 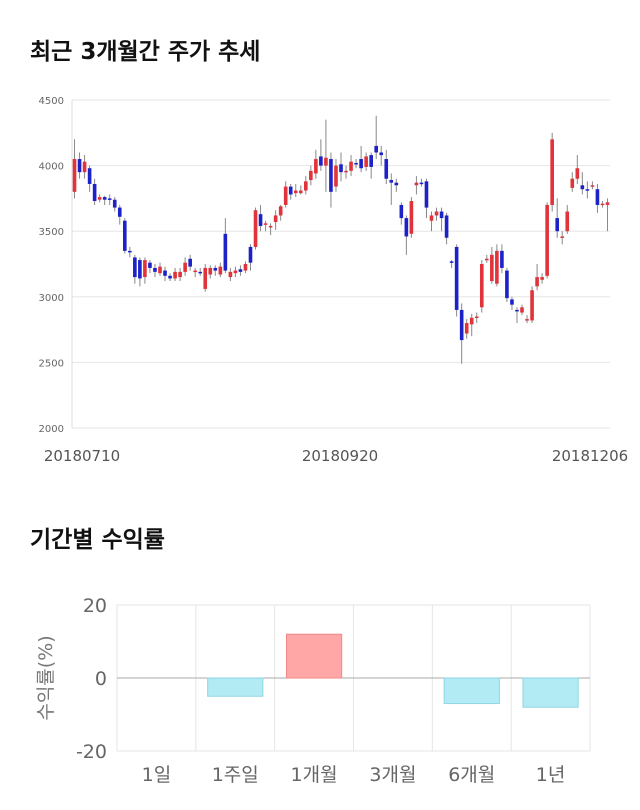 What do you see at coordinates (97, 540) in the screenshot?
I see `period-returns-title: 기간별 수익률` at bounding box center [97, 540].